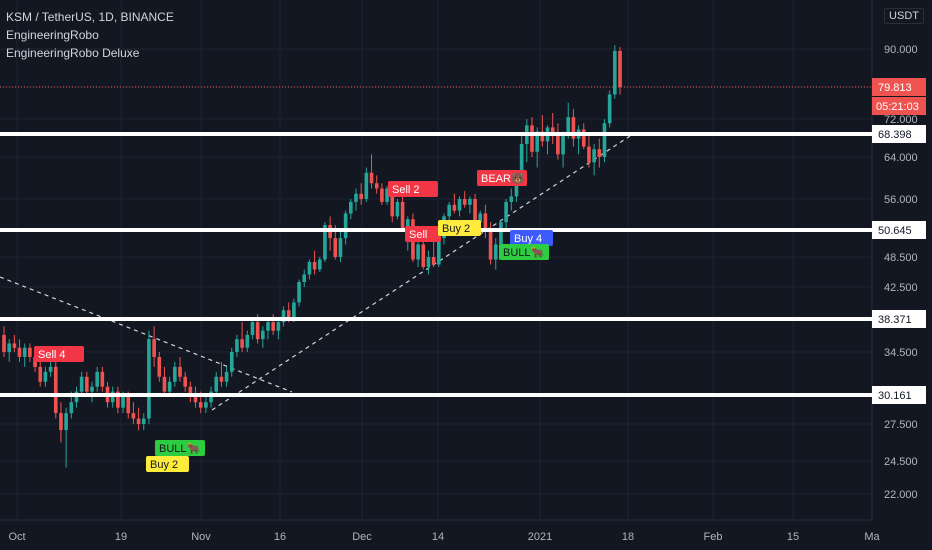 This screenshot has height=550, width=932. Describe the element at coordinates (793, 537) in the screenshot. I see `x-tick-label: 15` at that location.